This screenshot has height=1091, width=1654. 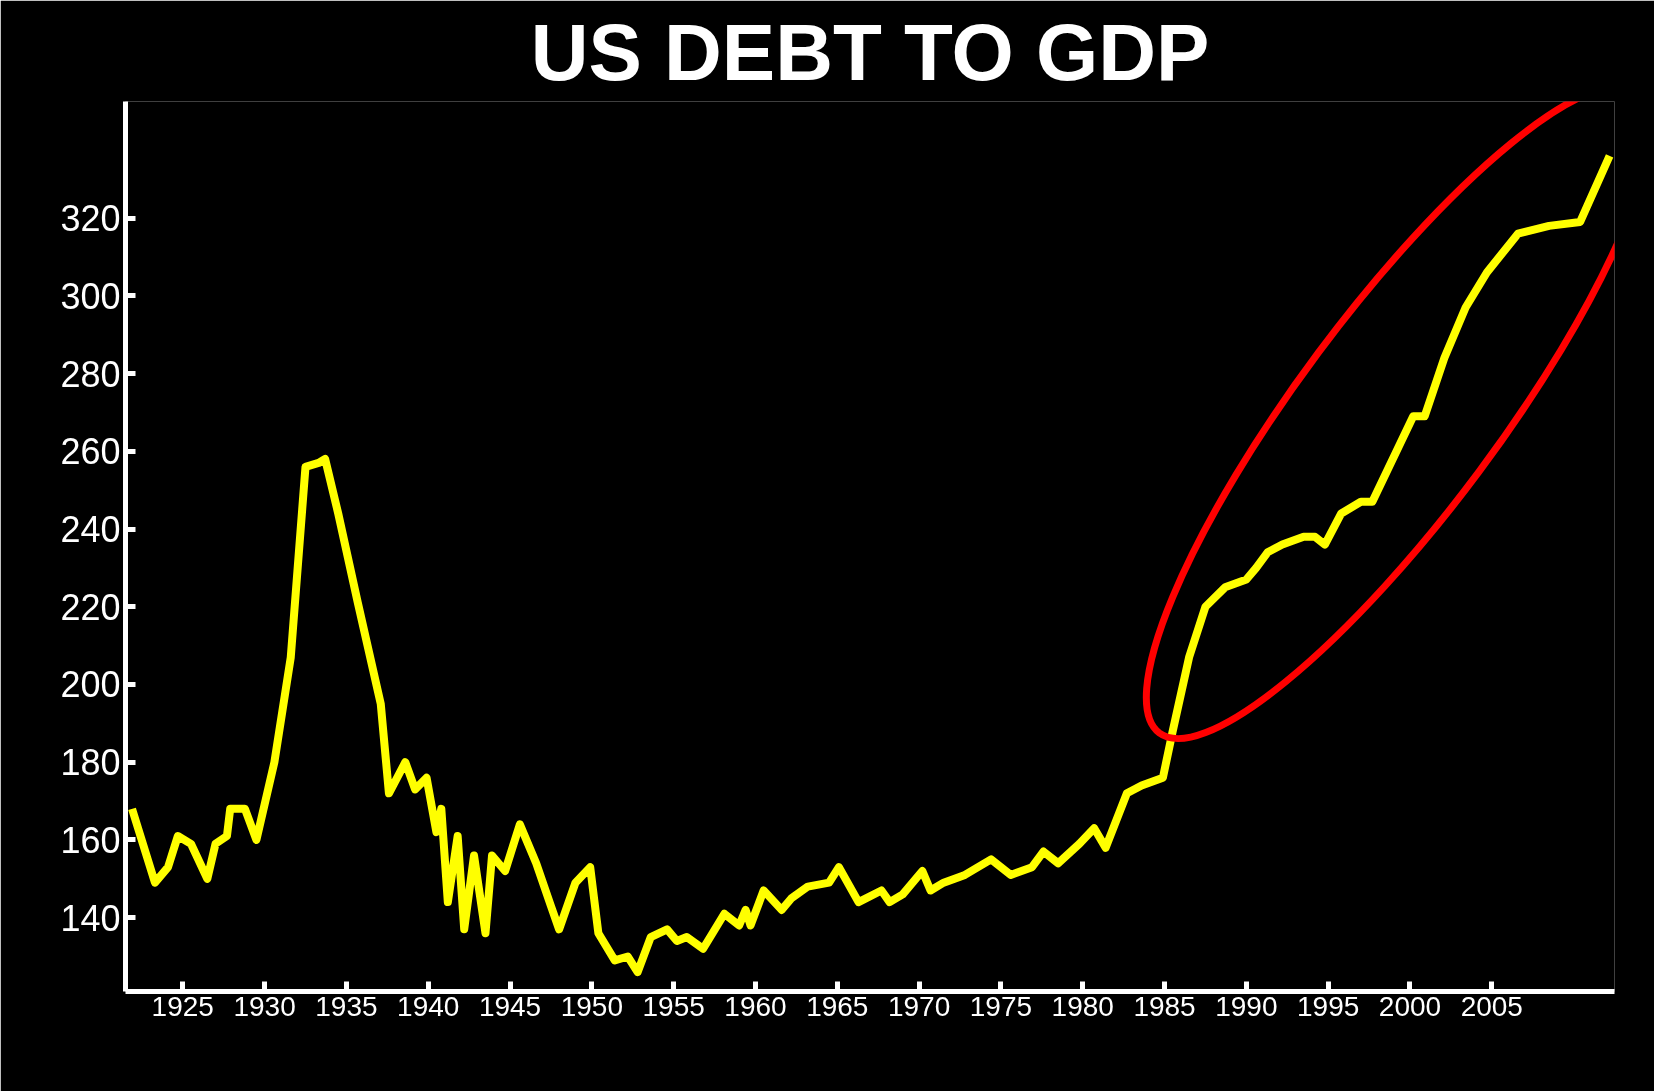 What do you see at coordinates (90, 219) in the screenshot?
I see `y-tick-label: 320` at bounding box center [90, 219].